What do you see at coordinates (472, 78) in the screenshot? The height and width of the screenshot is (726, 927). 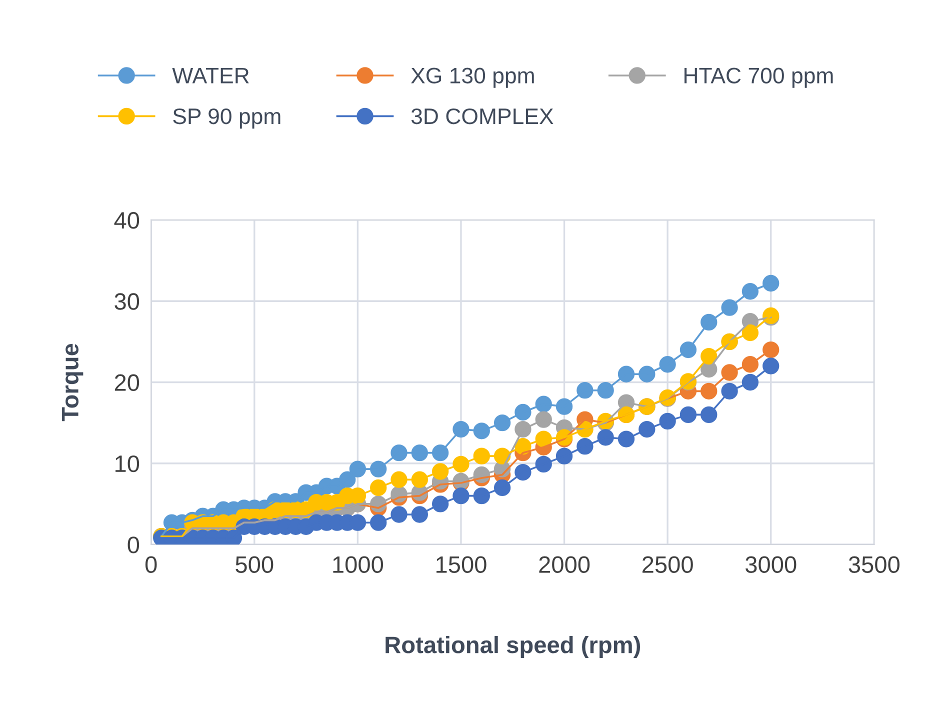 I see `legend-label: XG 130 ppm` at bounding box center [472, 78].